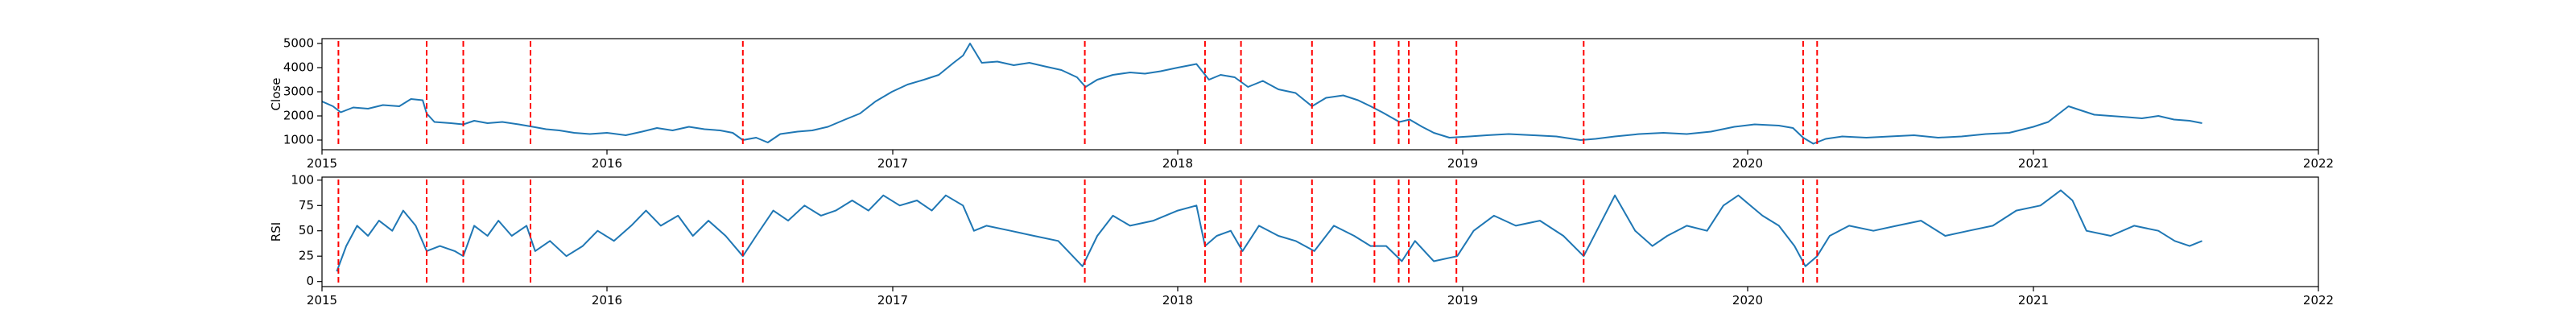 The image size is (2576, 322). I want to click on y-tick-label: 50, so click(306, 230).